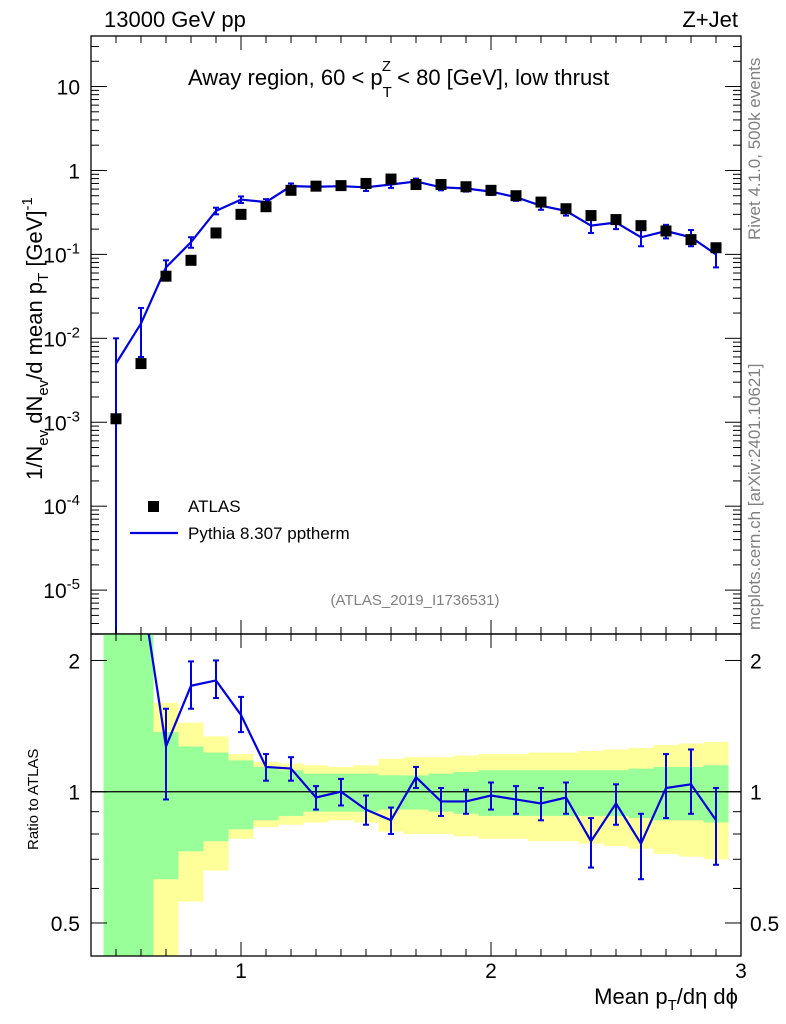  I want to click on main-y-tick-label: 10⁻², so click(61, 337).